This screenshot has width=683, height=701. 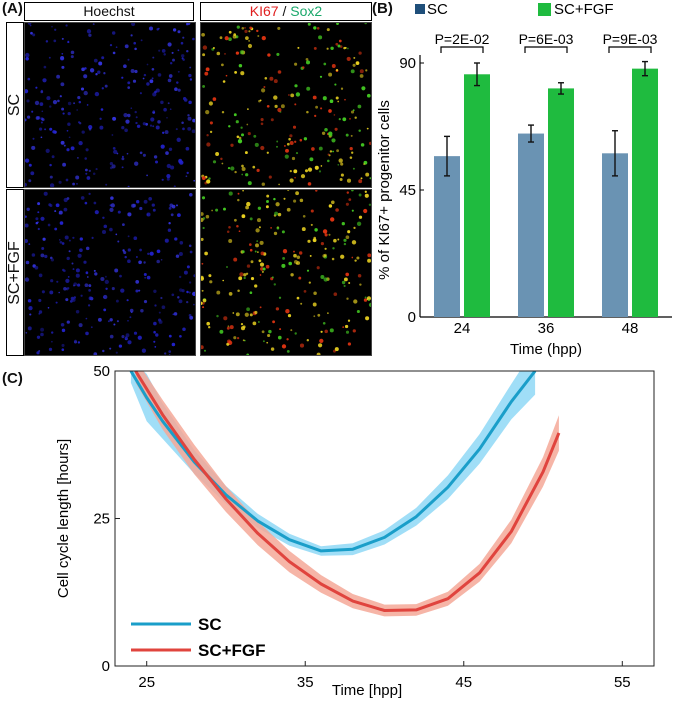 I want to click on legend-swatch-sc, so click(x=420, y=9).